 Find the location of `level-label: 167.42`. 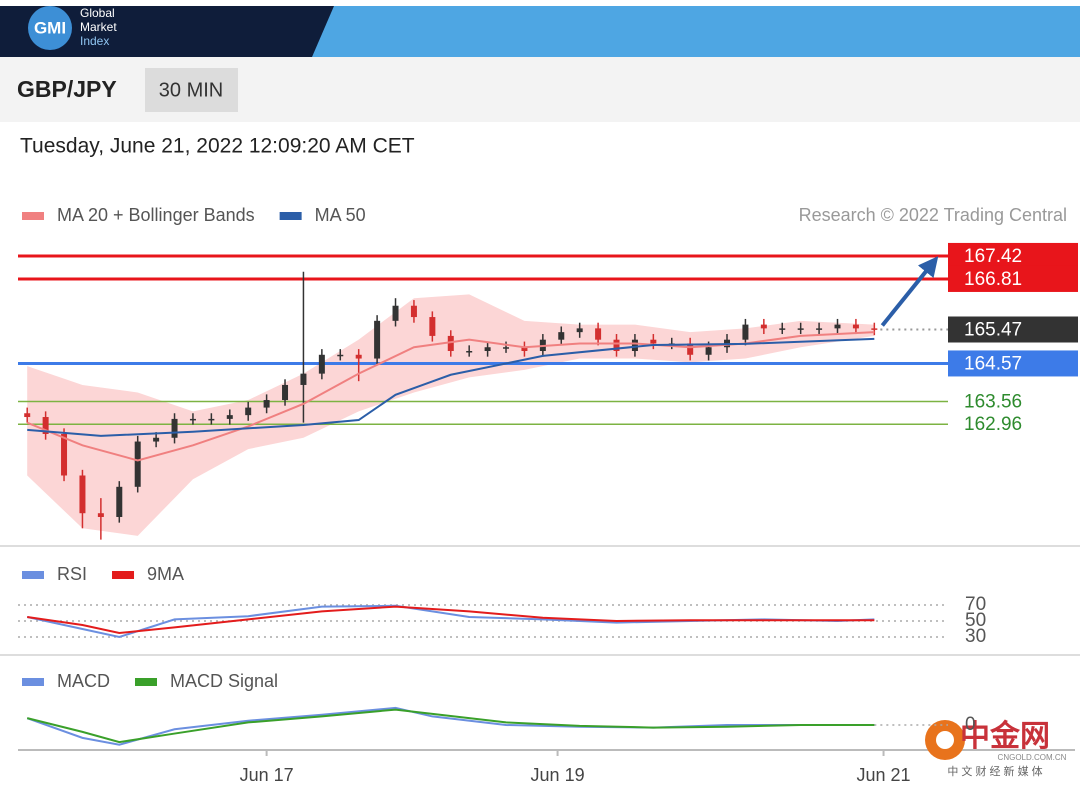

level-label: 167.42 is located at coordinates (993, 256).